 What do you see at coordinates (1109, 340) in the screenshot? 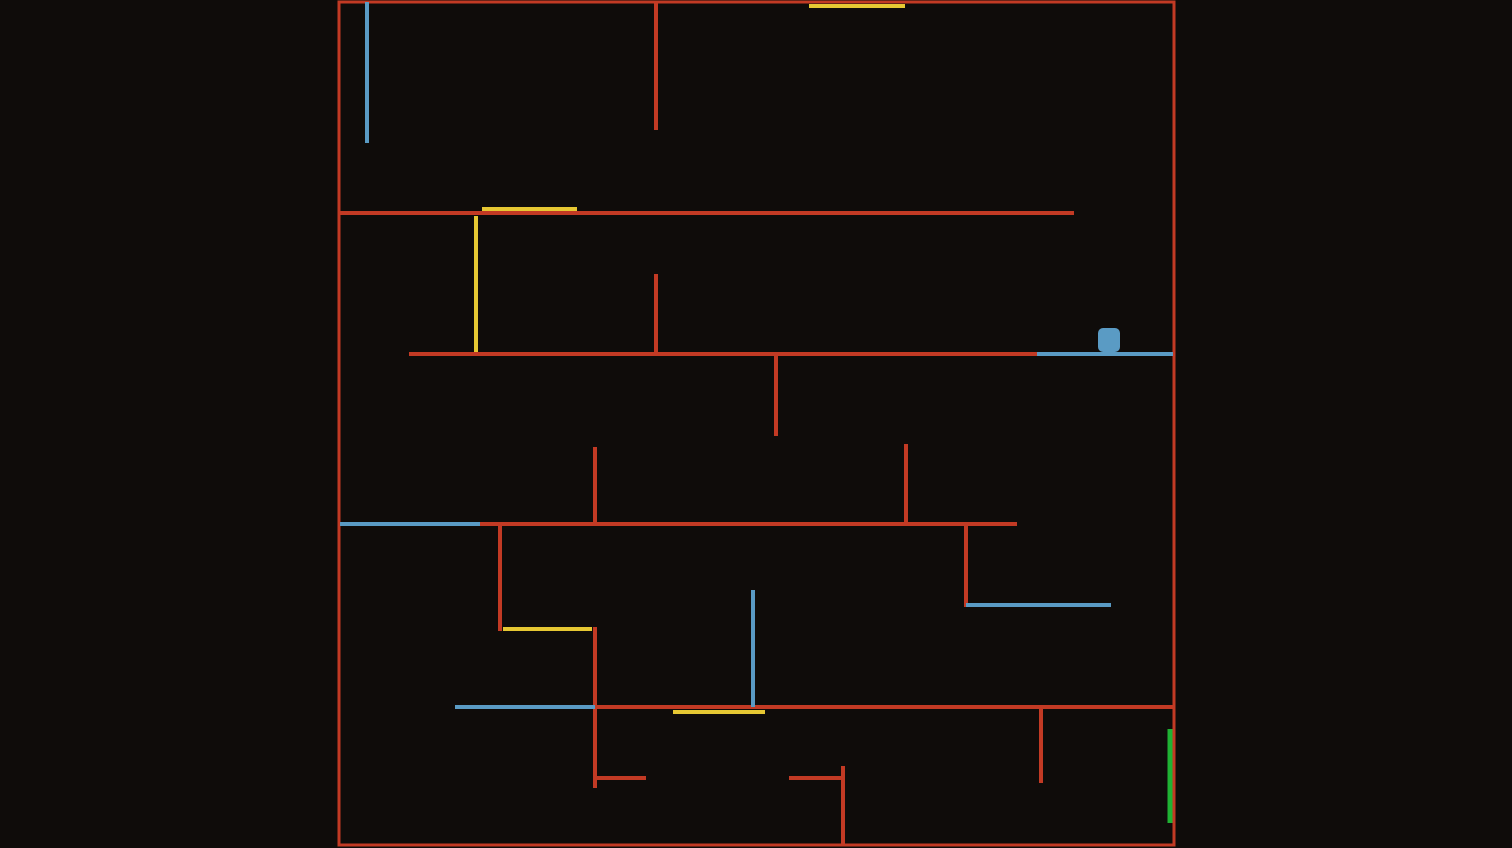
I see `player` at bounding box center [1109, 340].